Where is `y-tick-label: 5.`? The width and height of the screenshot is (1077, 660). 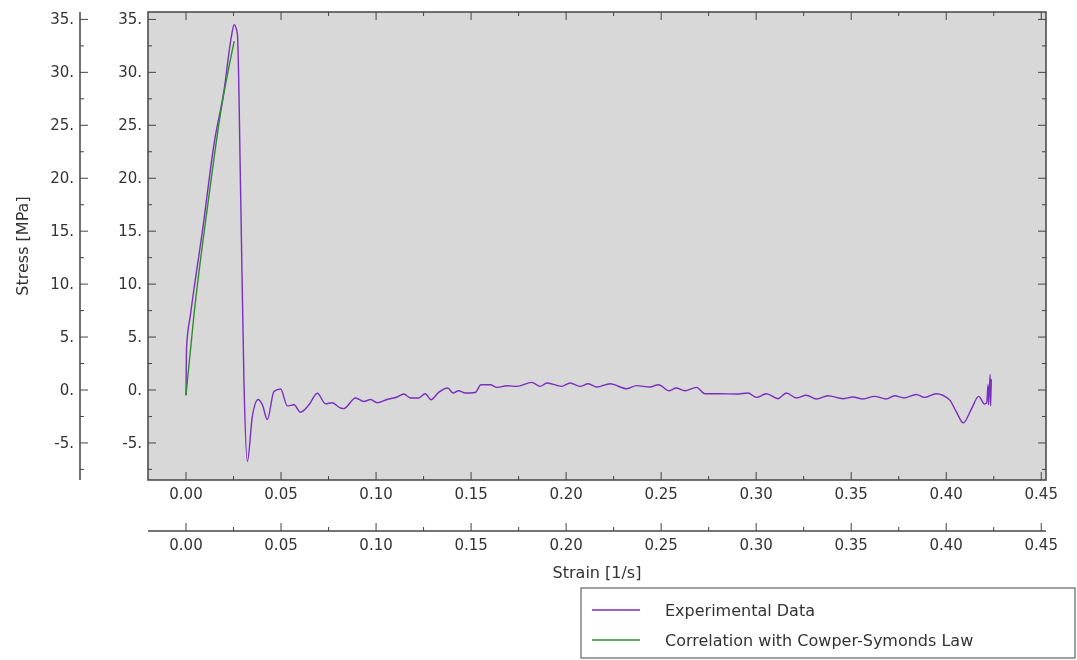 y-tick-label: 5. is located at coordinates (66, 337).